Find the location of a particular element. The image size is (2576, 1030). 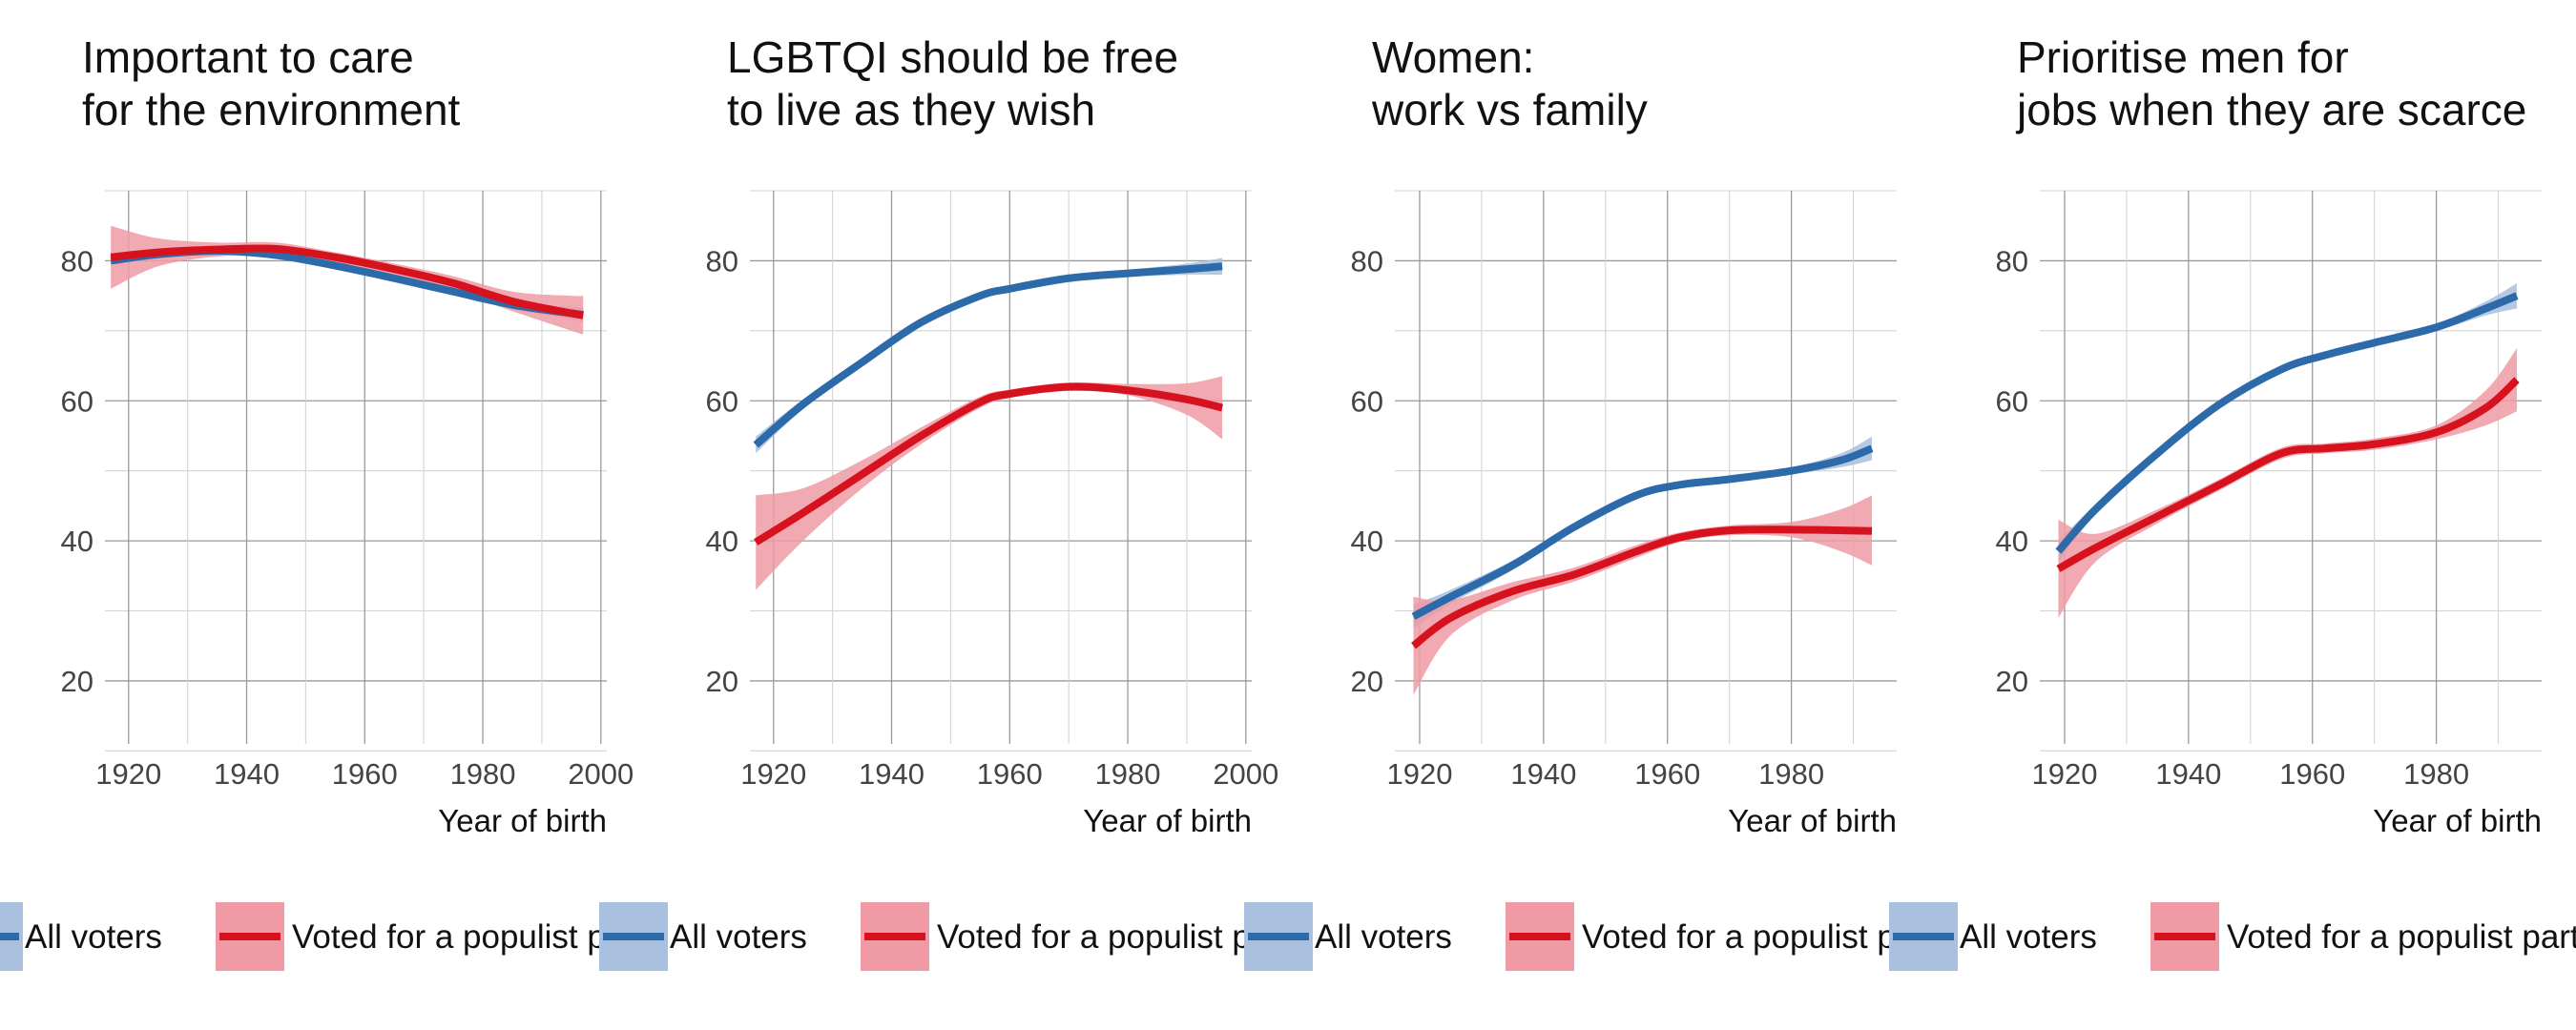

chart-title-line: LGBTQI should be free is located at coordinates (952, 57).